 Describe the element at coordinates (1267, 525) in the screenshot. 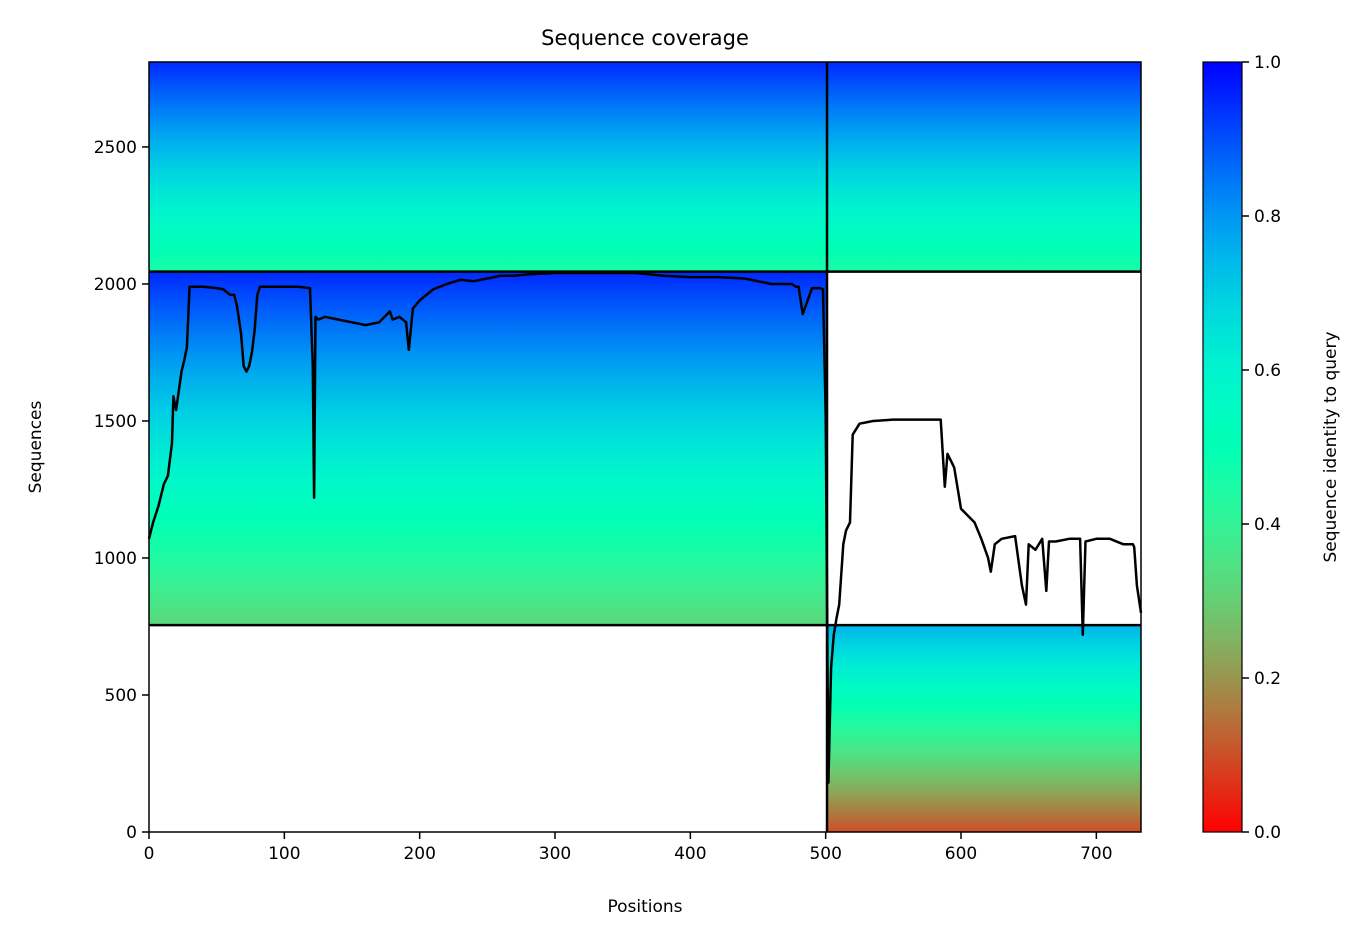

I see `colorbar-tick-label: 0.4` at that location.